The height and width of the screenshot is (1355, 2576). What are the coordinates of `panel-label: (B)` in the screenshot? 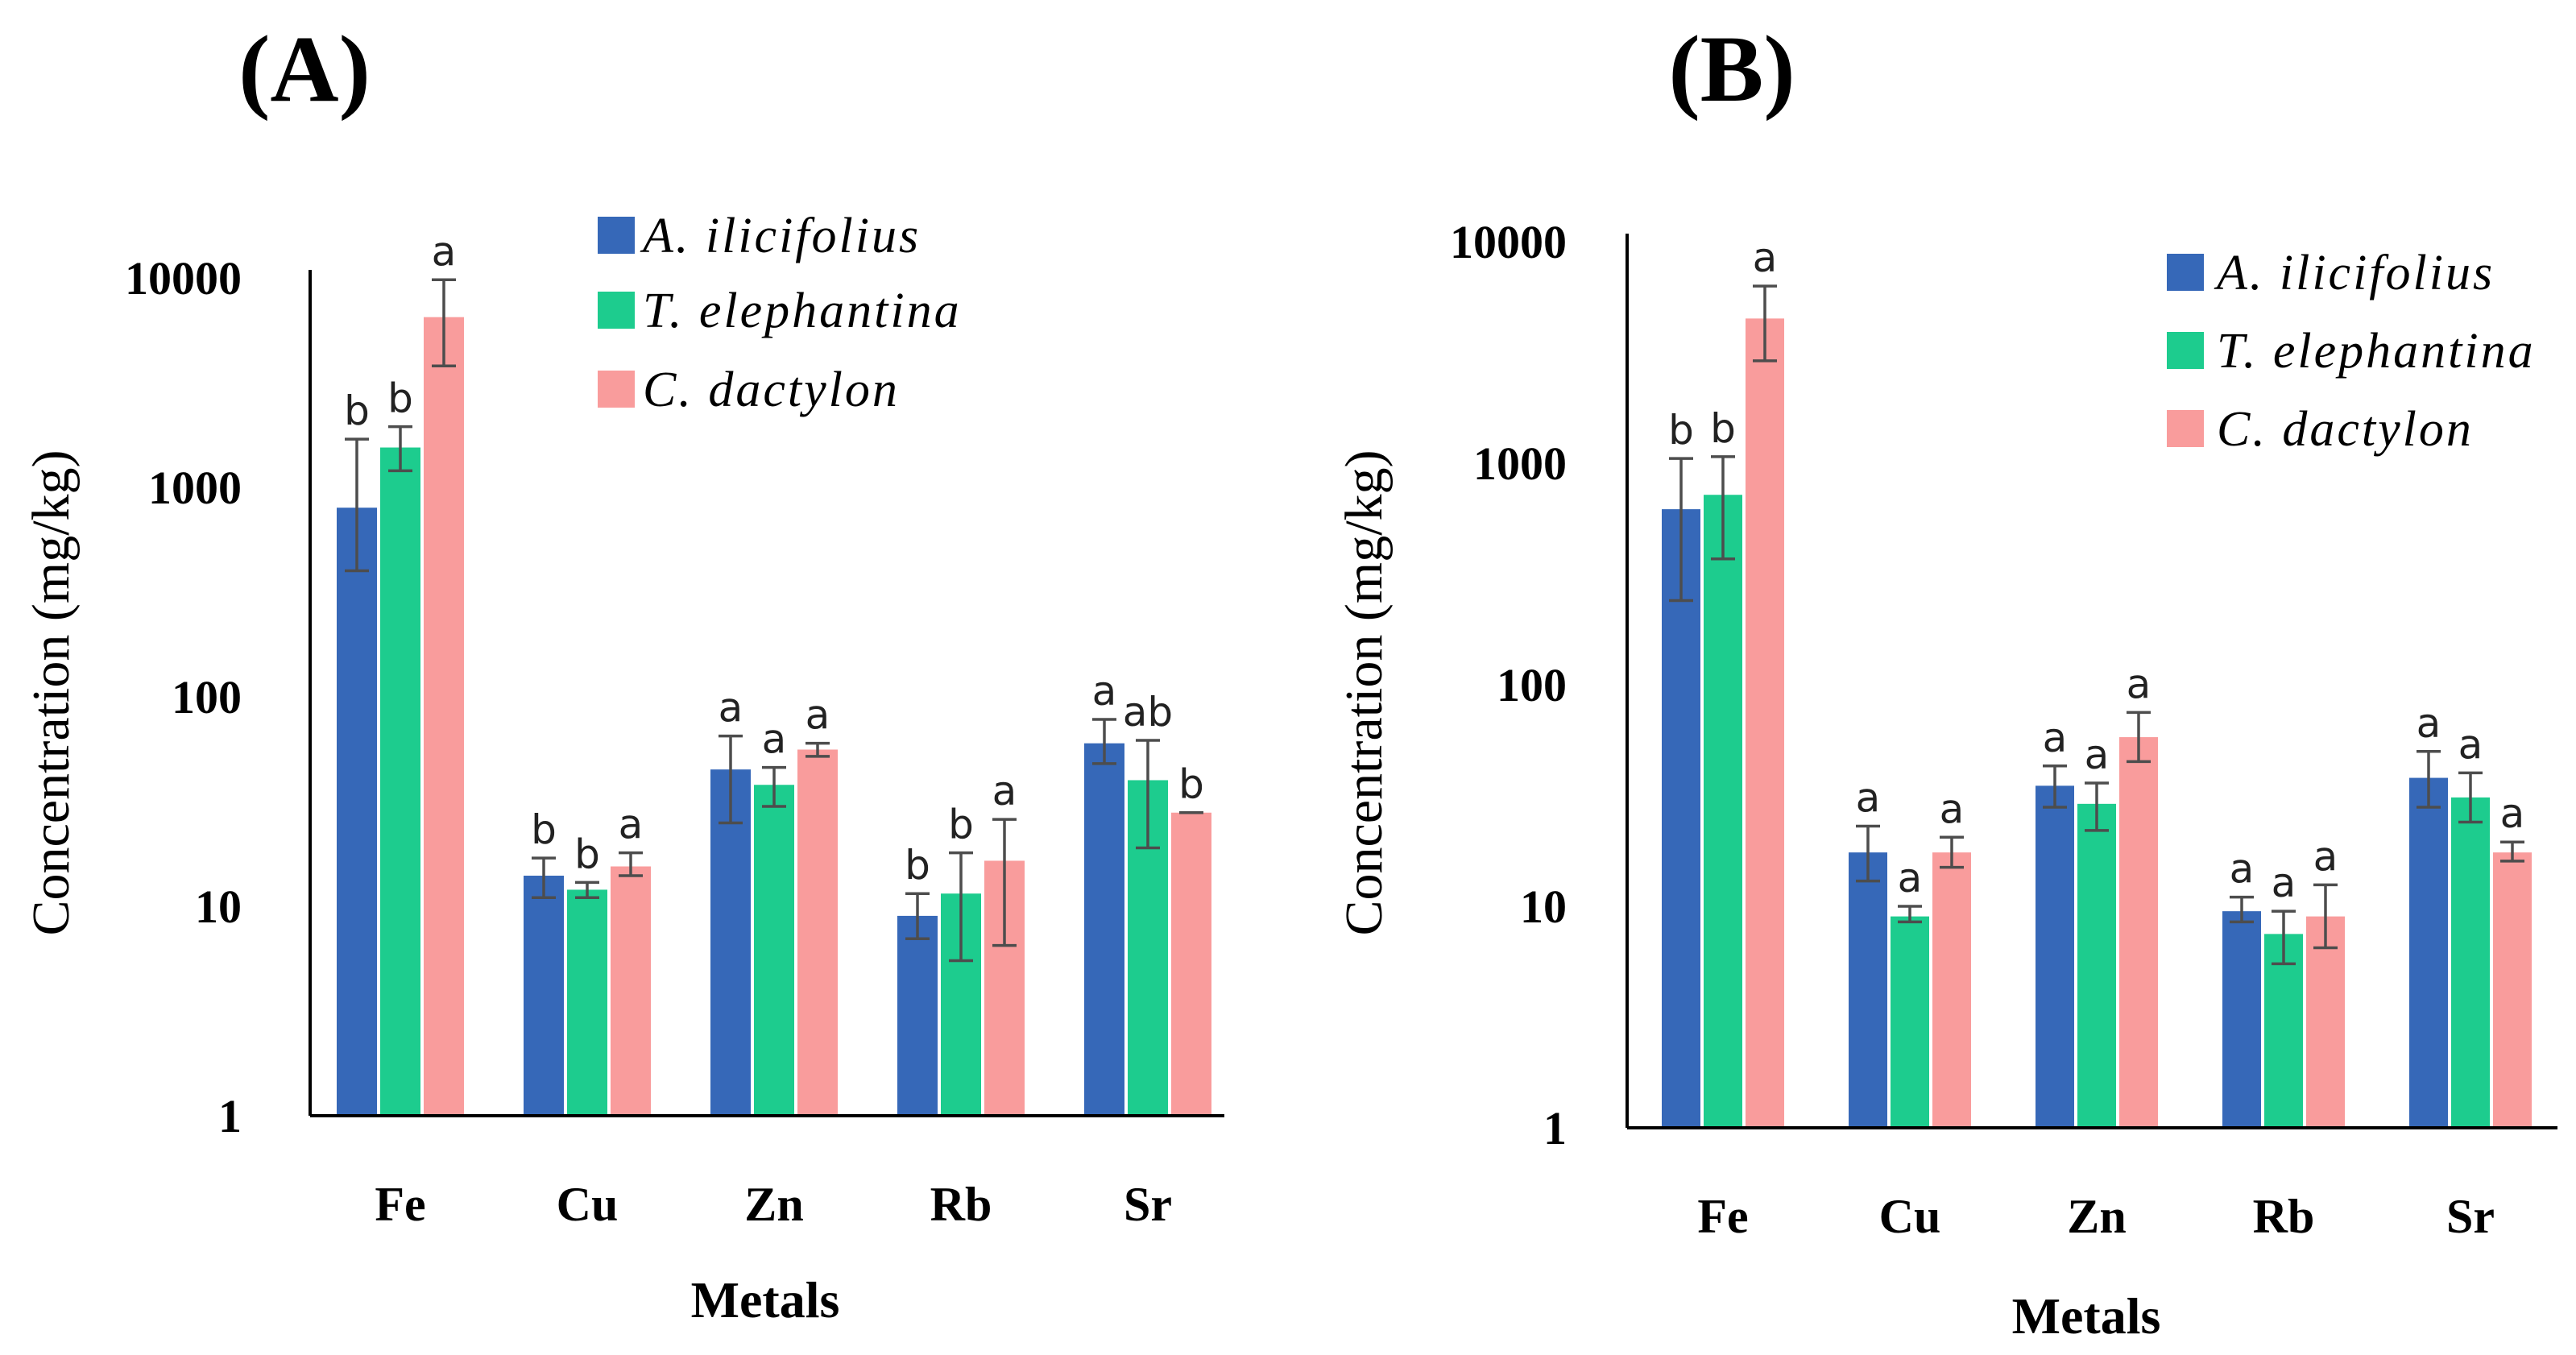 It's located at (1731, 69).